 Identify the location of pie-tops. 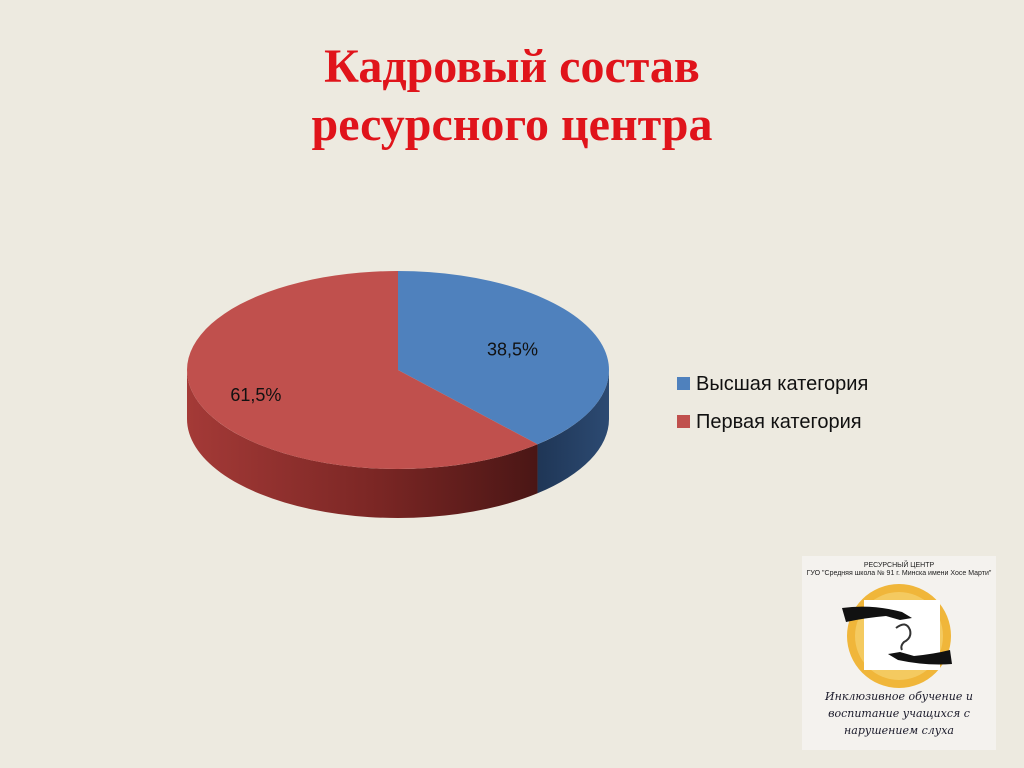
(398, 370).